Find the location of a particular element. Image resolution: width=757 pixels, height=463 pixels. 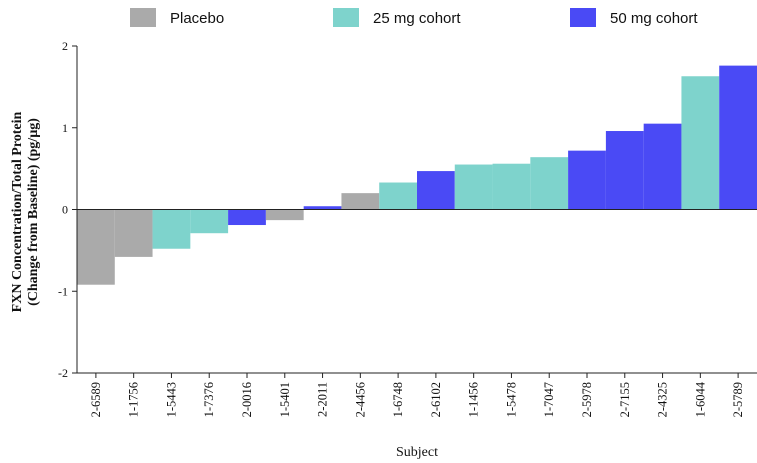

legend-label-50mg: 50 mg cohort is located at coordinates (654, 18).